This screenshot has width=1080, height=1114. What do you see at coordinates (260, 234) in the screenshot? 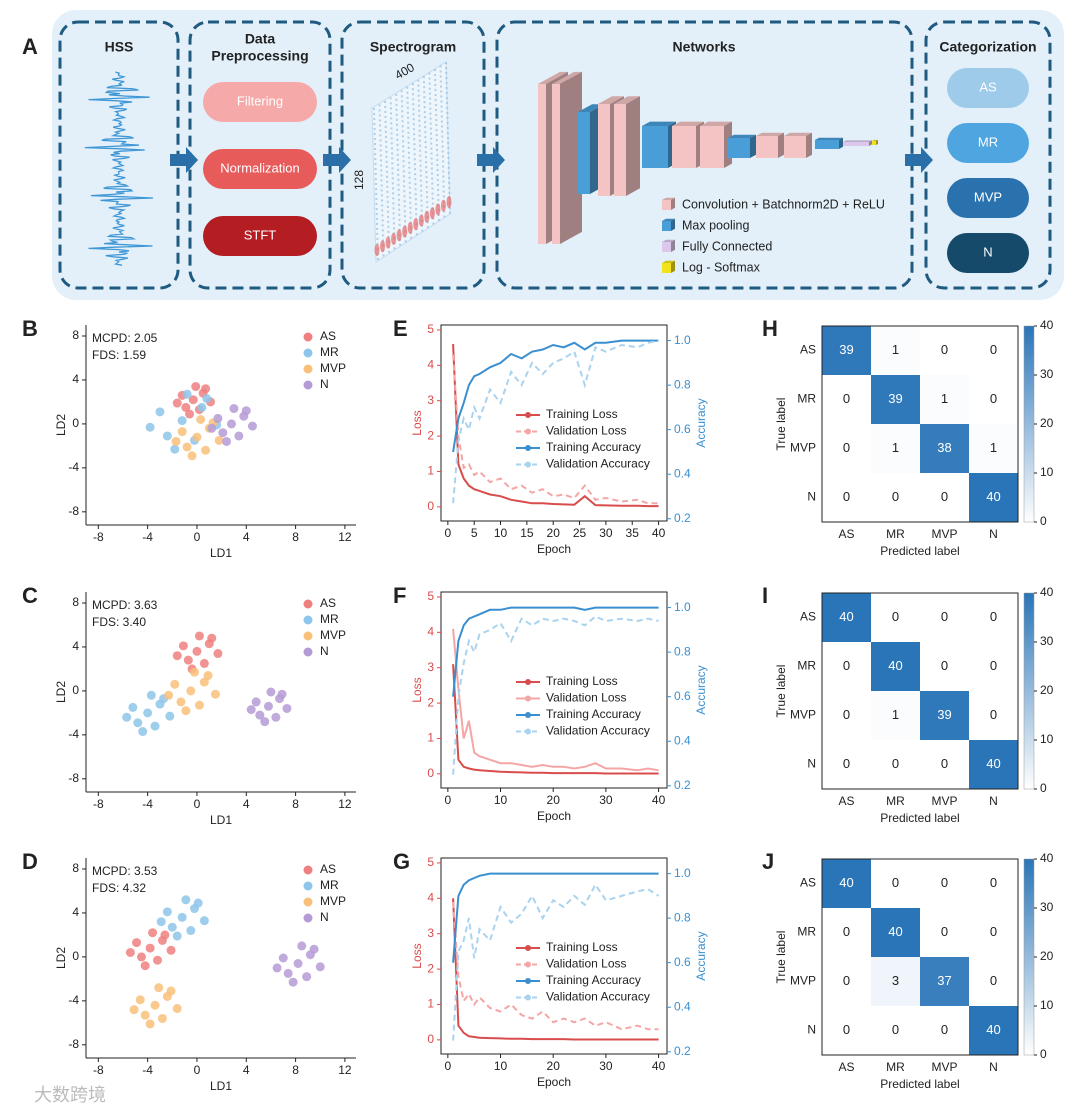
I see `step-label: STFT` at bounding box center [260, 234].